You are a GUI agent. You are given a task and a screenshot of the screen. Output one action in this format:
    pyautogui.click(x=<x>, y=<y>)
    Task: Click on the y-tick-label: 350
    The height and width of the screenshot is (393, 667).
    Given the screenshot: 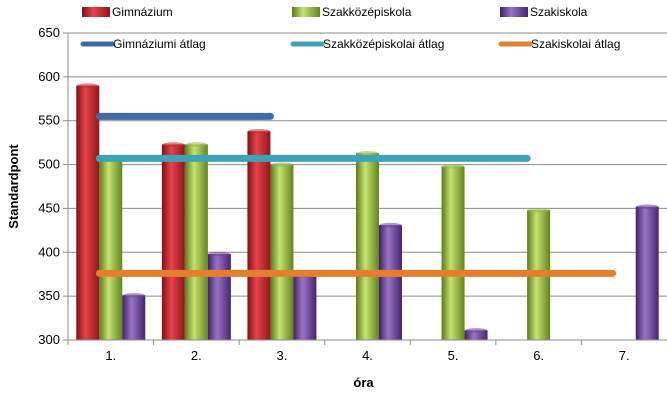 What is the action you would take?
    pyautogui.click(x=49, y=295)
    